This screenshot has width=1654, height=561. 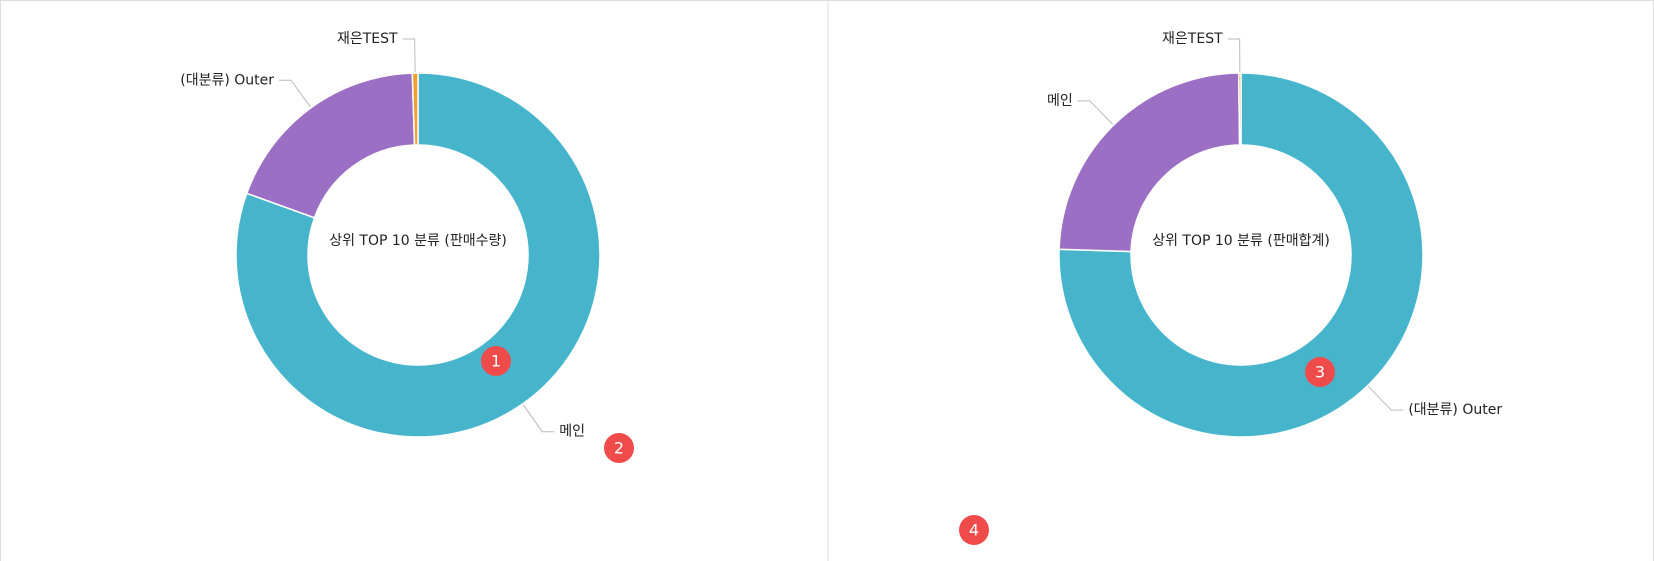 I want to click on badge: 3, so click(x=1320, y=372).